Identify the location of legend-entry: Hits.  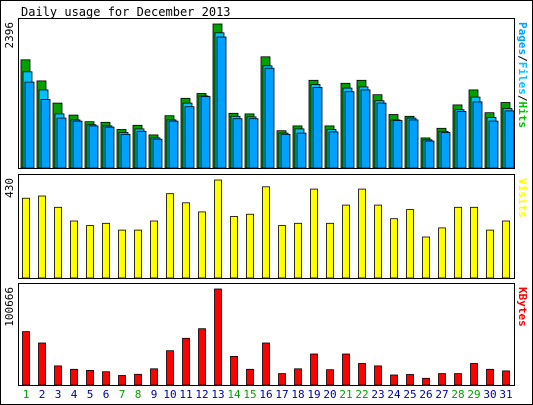
(522, 115).